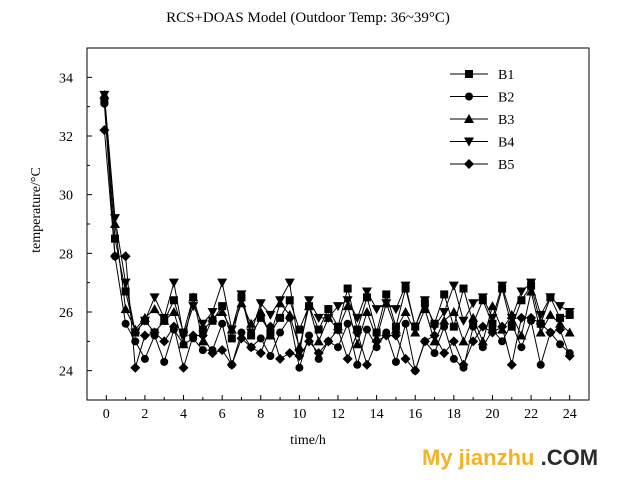 This screenshot has width=617, height=480. Describe the element at coordinates (415, 414) in the screenshot. I see `x-tick-label: 16` at that location.